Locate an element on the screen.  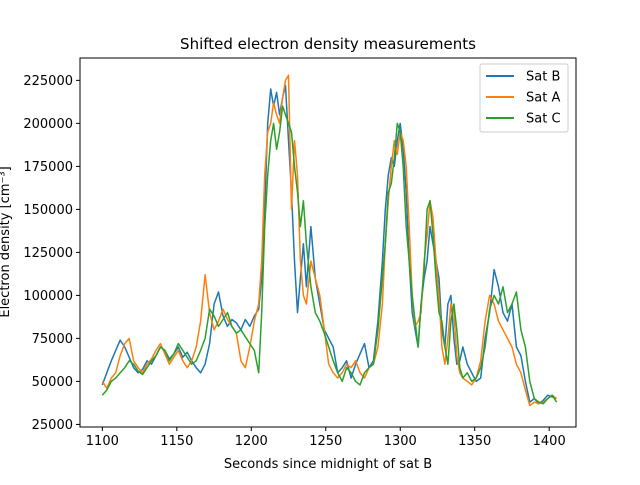
legend-box is located at coordinates (524, 98).